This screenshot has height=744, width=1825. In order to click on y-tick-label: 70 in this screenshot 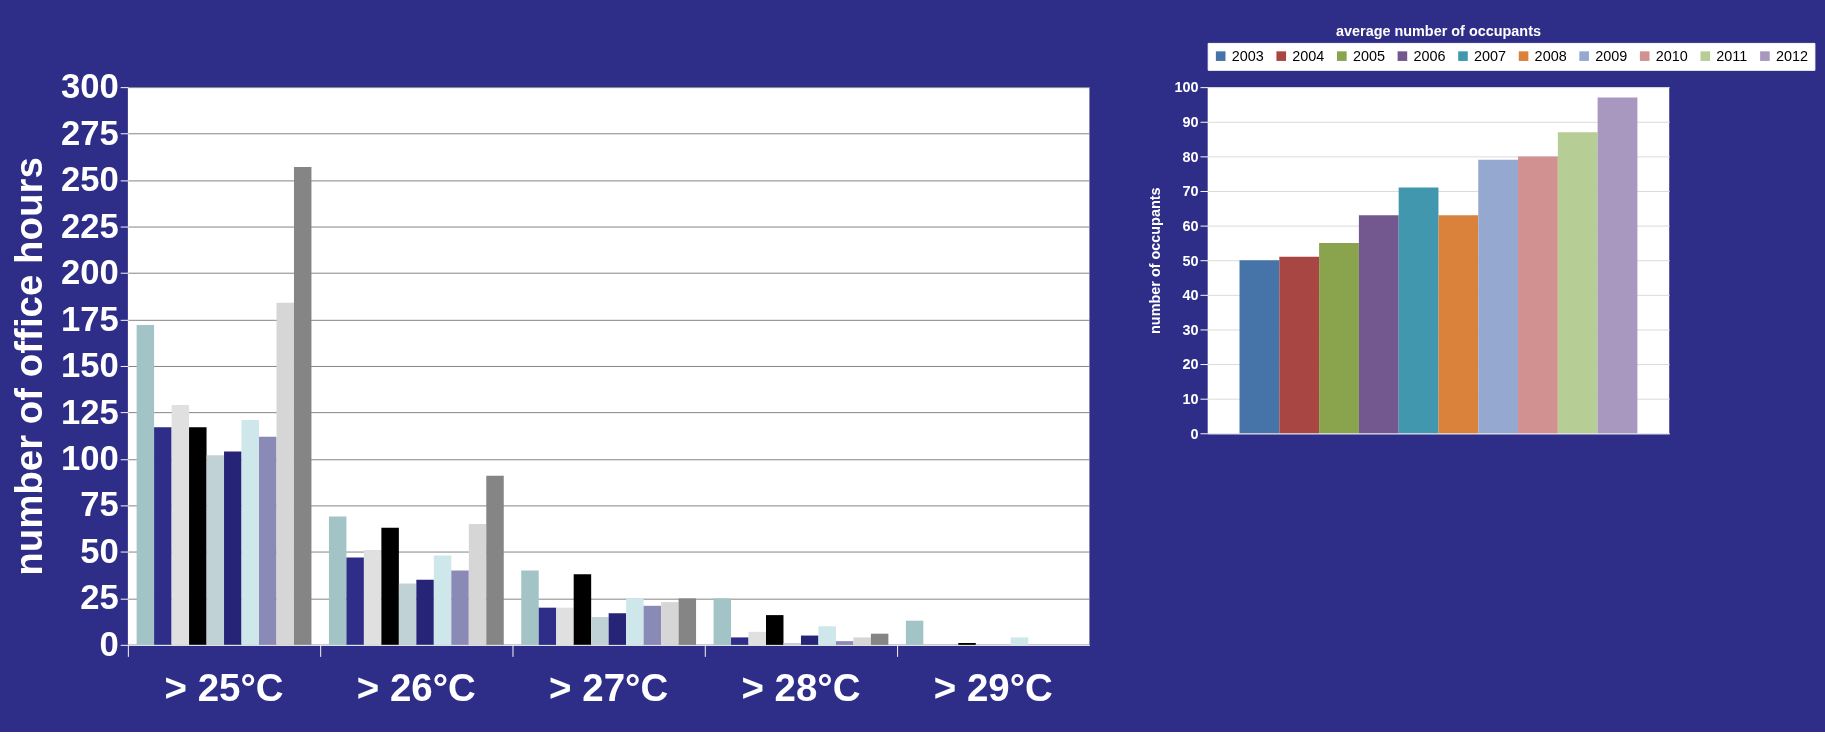, I will do `click(1190, 191)`.